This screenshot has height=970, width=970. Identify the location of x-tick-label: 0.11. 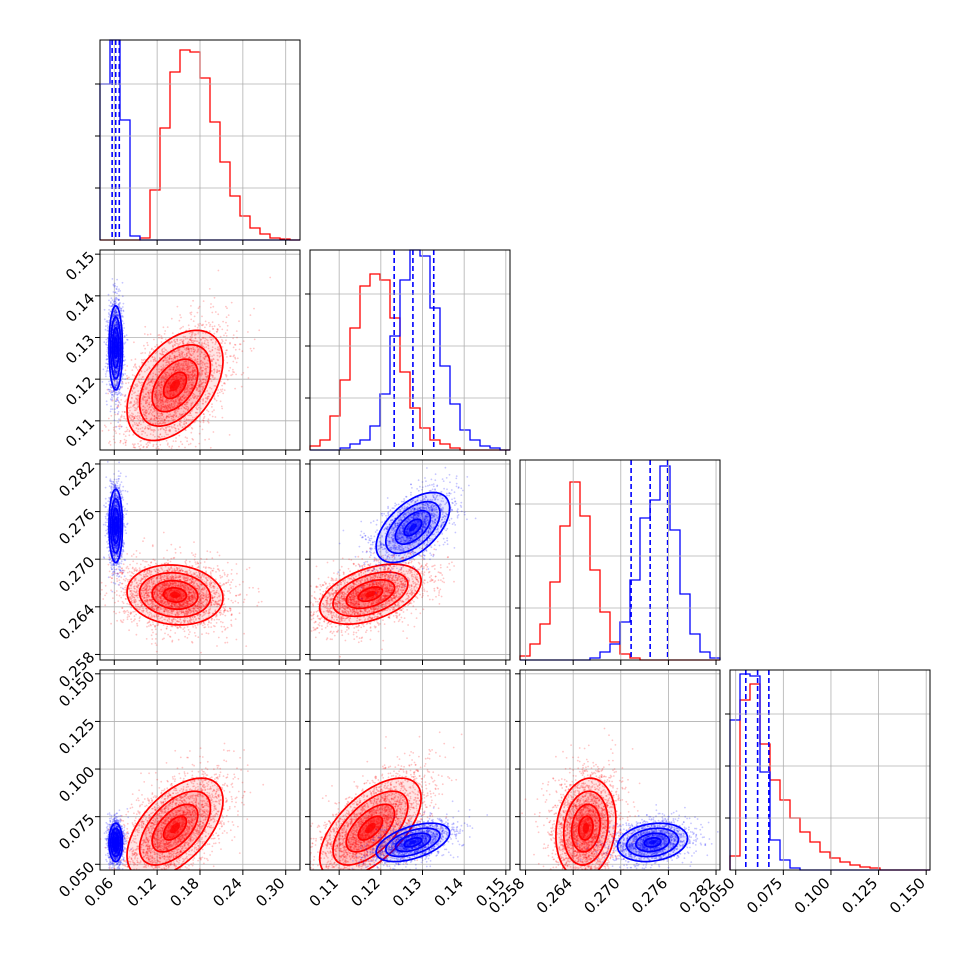
(324, 892).